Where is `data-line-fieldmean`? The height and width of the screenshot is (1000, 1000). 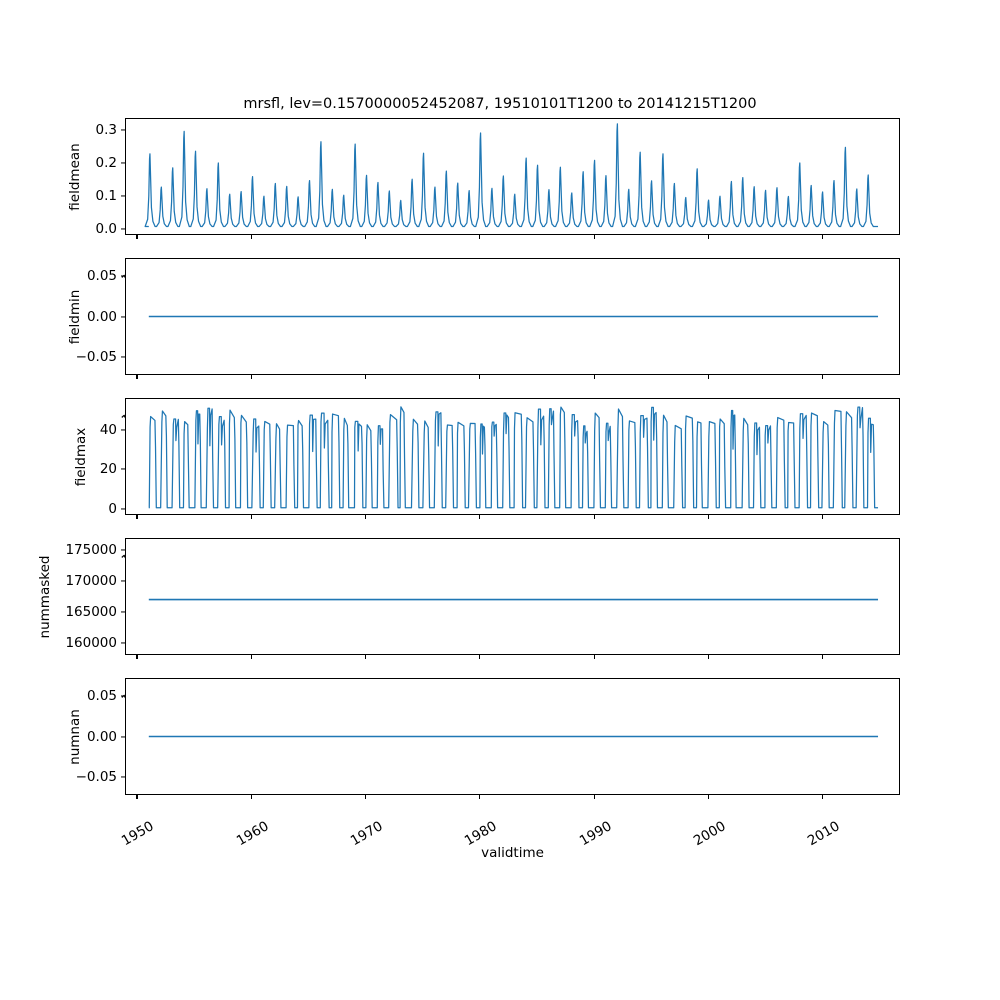 data-line-fieldmean is located at coordinates (511, 175).